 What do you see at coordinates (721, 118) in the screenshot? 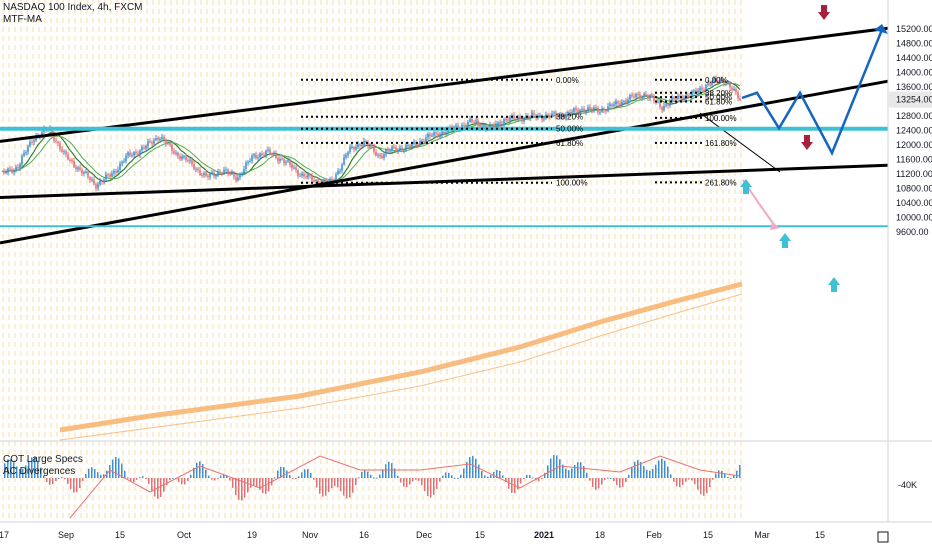
I see `fib-recent-label: 100.00%` at bounding box center [721, 118].